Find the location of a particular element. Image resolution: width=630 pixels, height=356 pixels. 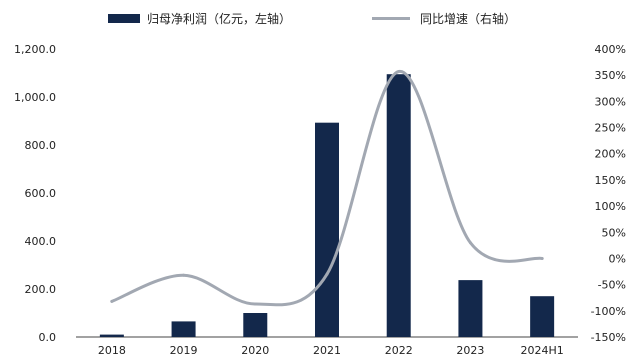

legend-bar-label: 归母净利润（亿元，左轴） is located at coordinates (219, 18).